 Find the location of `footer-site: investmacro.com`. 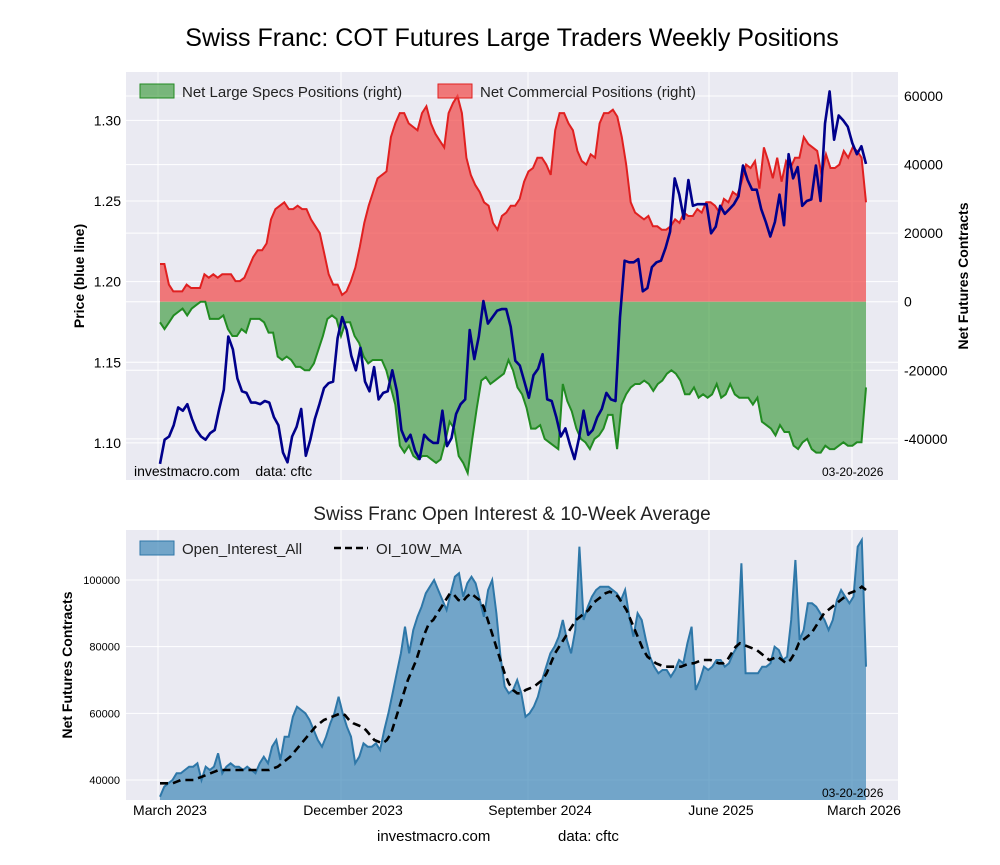

footer-site: investmacro.com is located at coordinates (433, 836).